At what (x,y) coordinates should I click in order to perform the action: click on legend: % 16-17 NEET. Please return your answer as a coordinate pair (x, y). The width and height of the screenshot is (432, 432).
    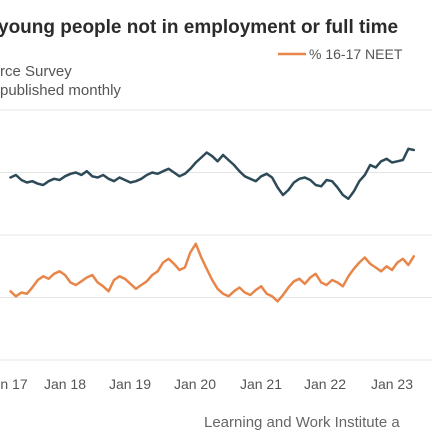
    Looking at the image, I should click on (340, 54).